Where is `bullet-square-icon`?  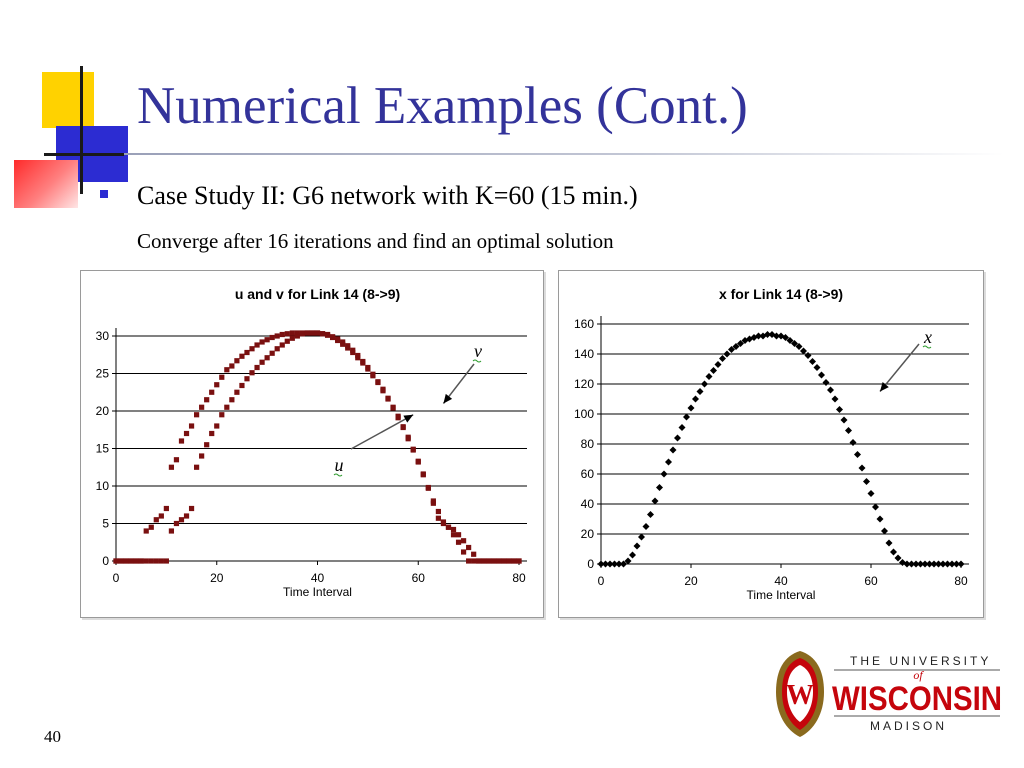 bullet-square-icon is located at coordinates (104, 194).